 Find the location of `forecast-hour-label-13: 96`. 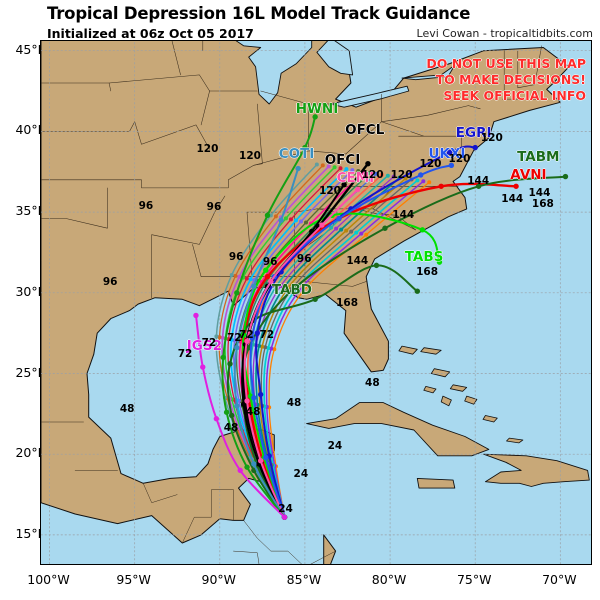

forecast-hour-label-13: 96 is located at coordinates (146, 205).